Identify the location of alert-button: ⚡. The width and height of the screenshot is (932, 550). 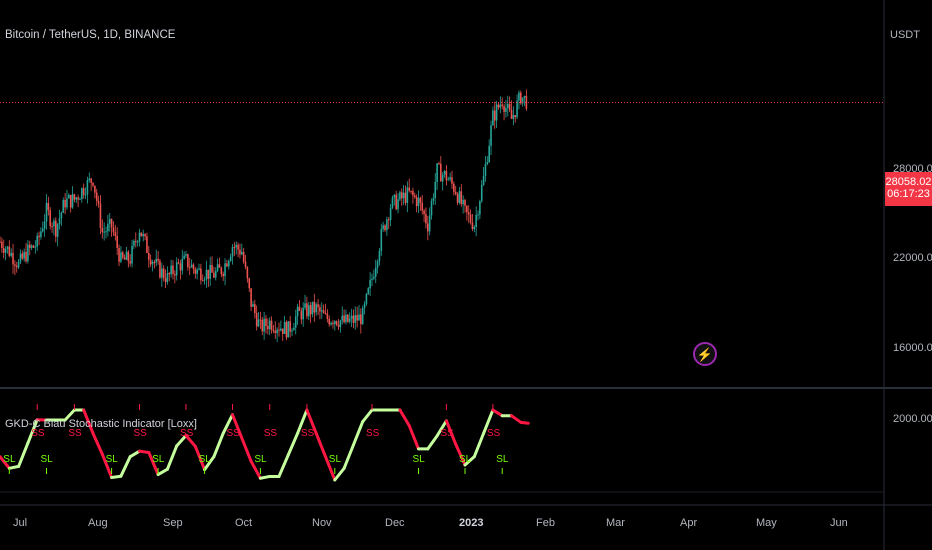
(705, 354).